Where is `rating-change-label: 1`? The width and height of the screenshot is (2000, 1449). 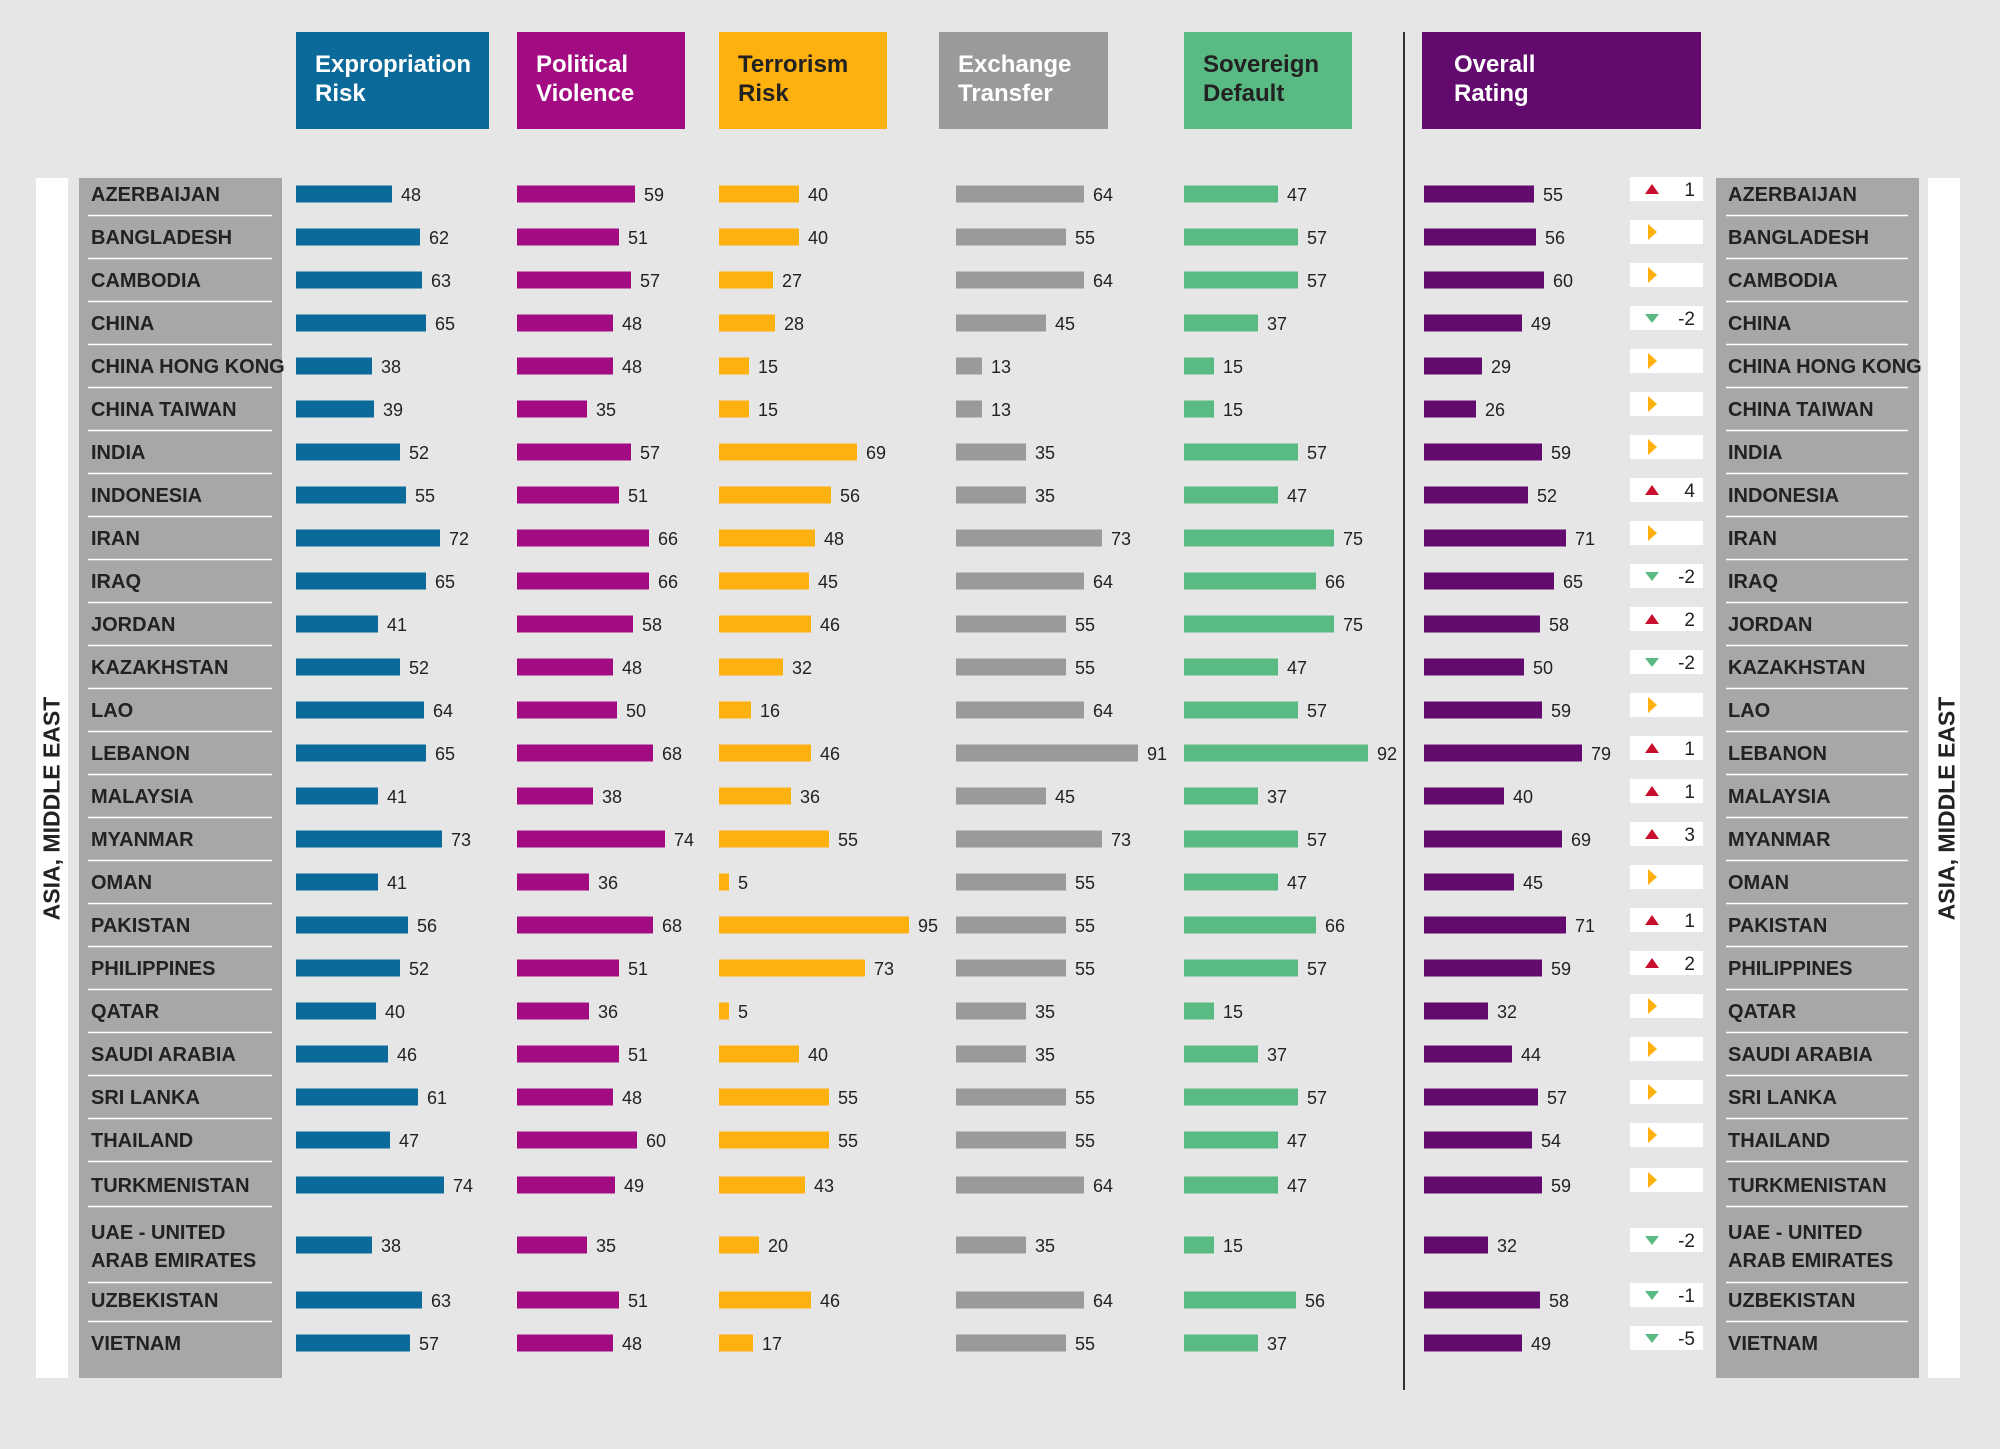
rating-change-label: 1 is located at coordinates (1689, 190).